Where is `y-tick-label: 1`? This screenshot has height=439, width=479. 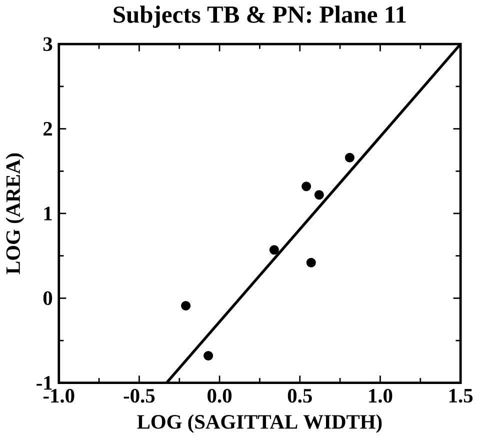 y-tick-label: 1 is located at coordinates (48, 213).